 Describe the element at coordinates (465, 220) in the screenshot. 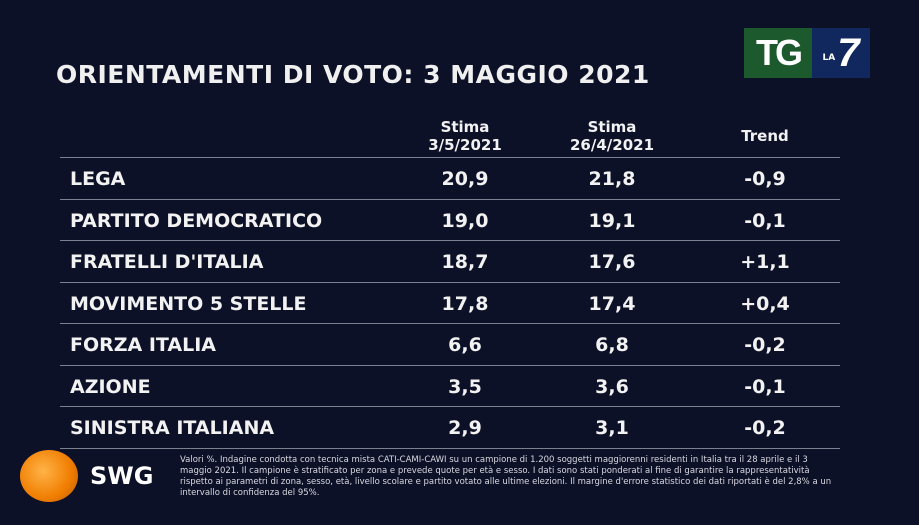

I see `estimate-current: 19,0` at that location.